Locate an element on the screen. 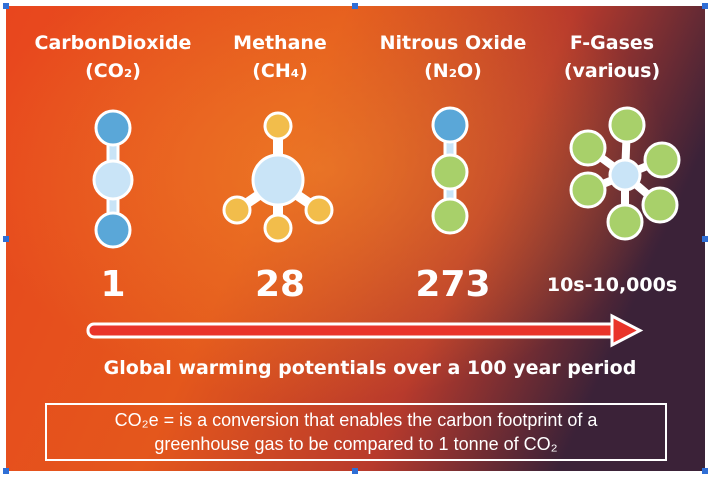 The width and height of the screenshot is (711, 477). gas-formula: (N₂O) is located at coordinates (453, 71).